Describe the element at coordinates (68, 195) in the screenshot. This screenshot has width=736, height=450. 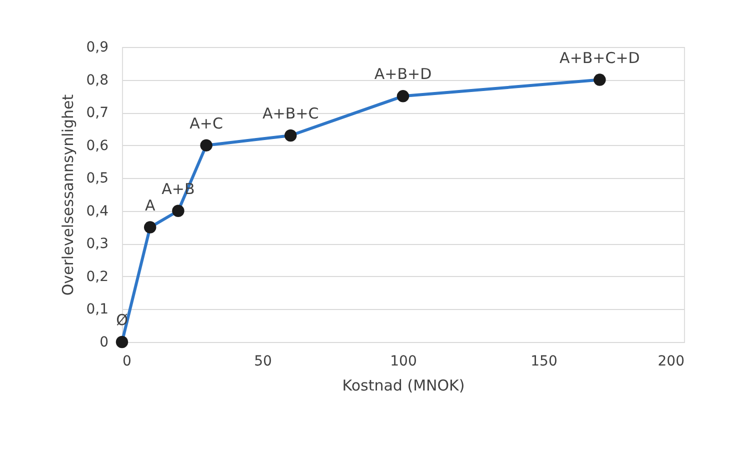
I see `y-axis-title: Overlevelsessannsynlighet` at that location.